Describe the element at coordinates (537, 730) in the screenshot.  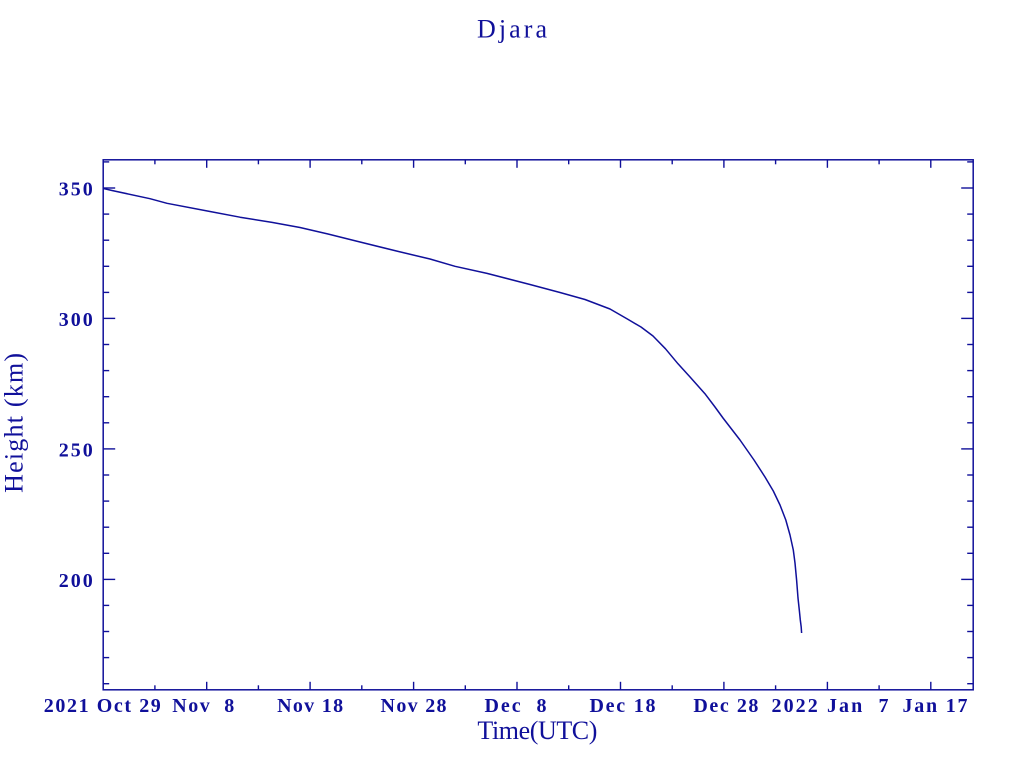
I see `svg-text: Time(UTC)` at that location.